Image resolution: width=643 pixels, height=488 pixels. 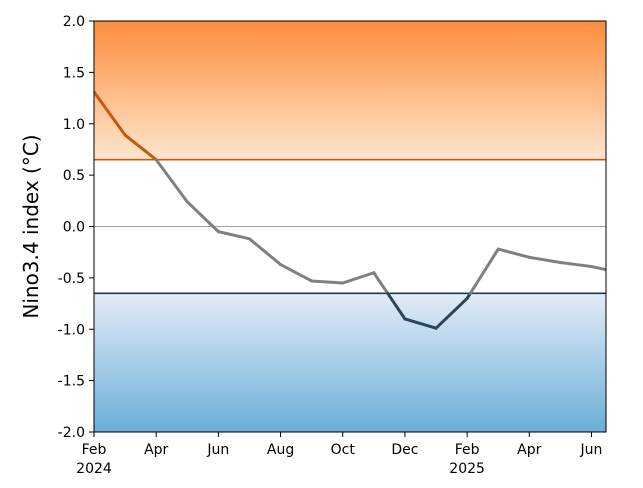 I want to click on y-tick-label: -1.5, so click(x=71, y=382).